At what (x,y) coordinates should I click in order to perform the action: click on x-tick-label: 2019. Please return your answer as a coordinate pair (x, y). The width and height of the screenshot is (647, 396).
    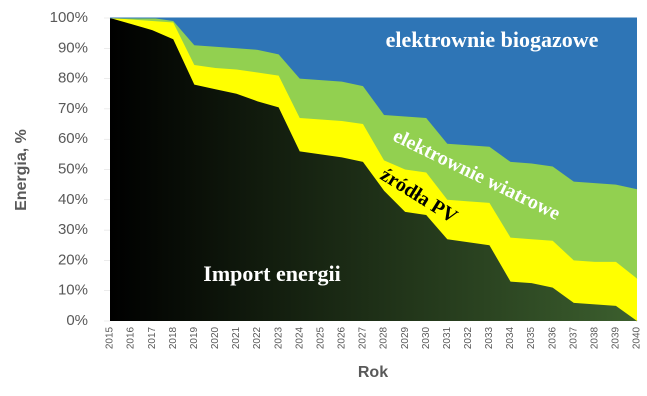
    Looking at the image, I should click on (194, 337).